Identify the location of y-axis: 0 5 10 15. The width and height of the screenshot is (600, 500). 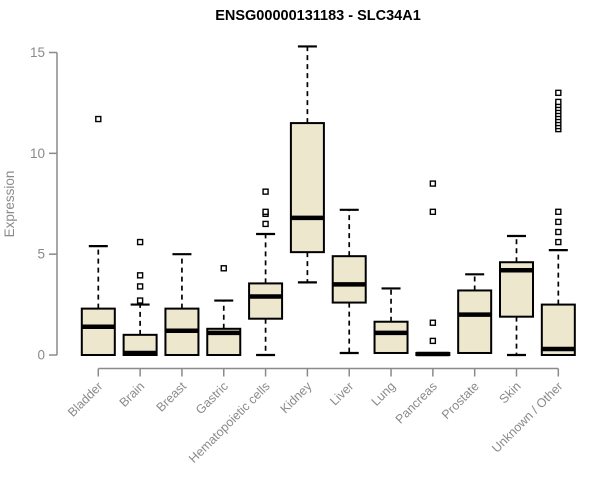
(44, 204).